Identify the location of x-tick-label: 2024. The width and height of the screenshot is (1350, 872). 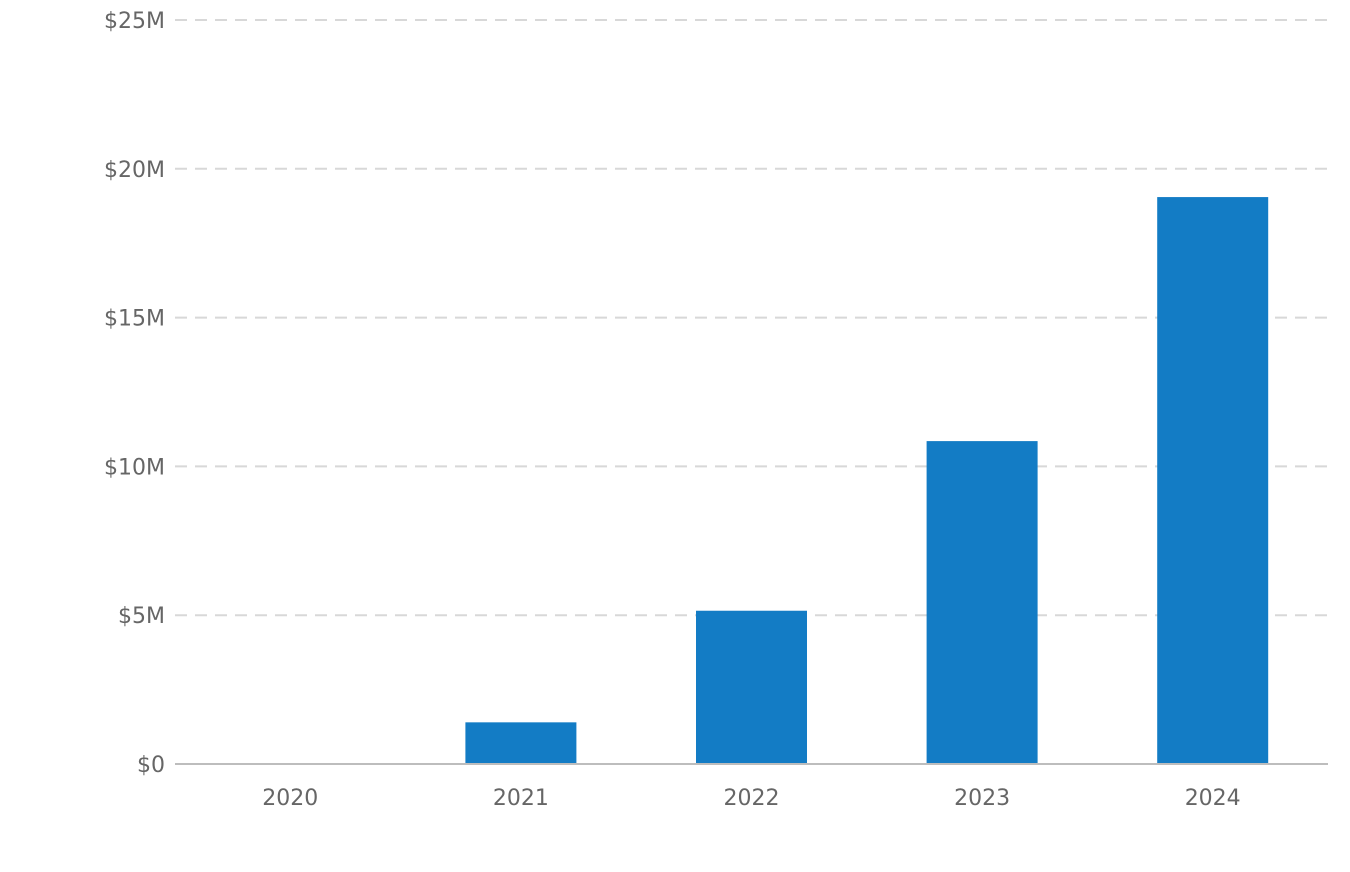
(1213, 798).